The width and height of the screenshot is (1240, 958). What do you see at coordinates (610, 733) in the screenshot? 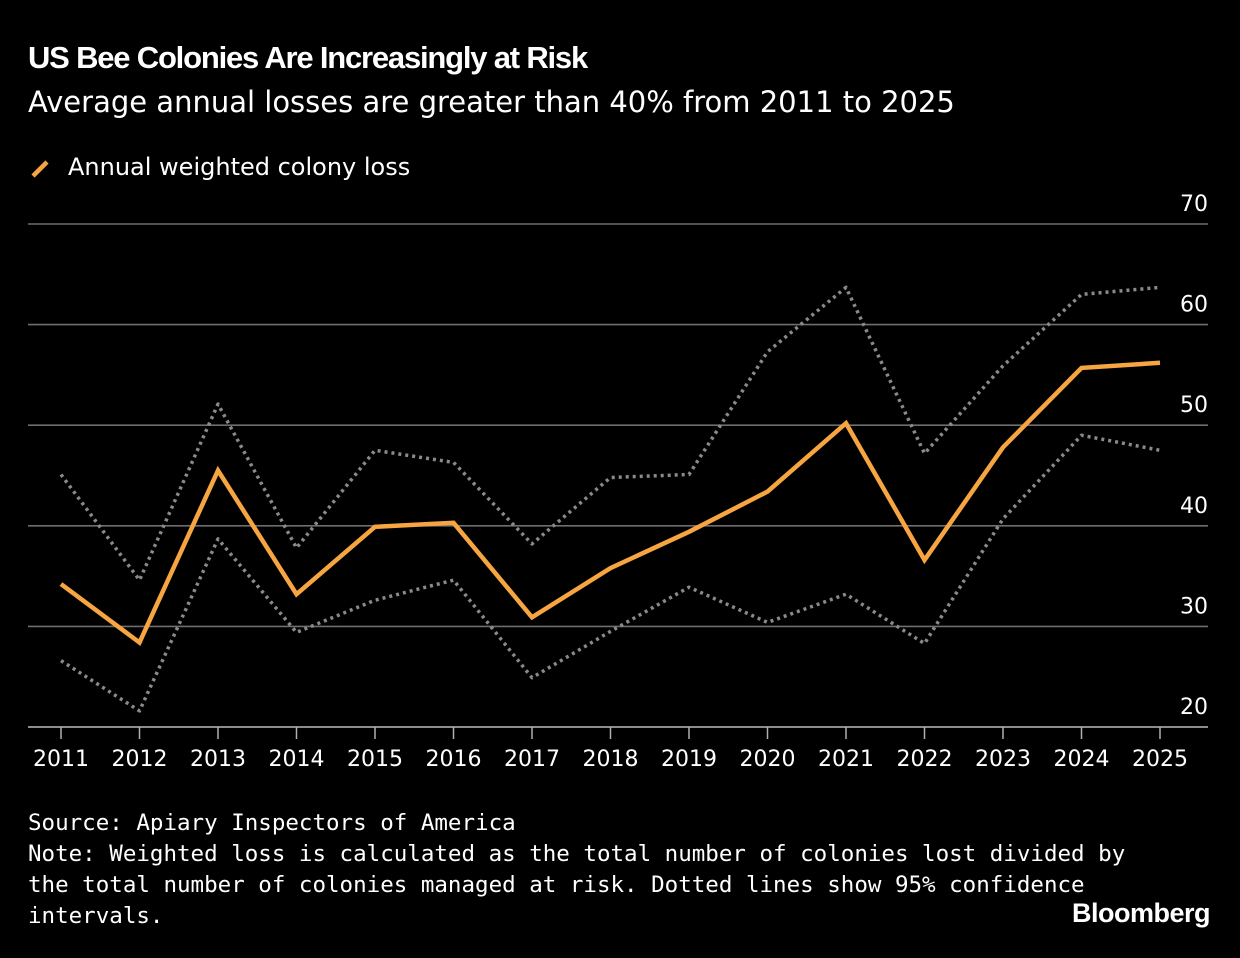
I see `x-axis-ticks` at bounding box center [610, 733].